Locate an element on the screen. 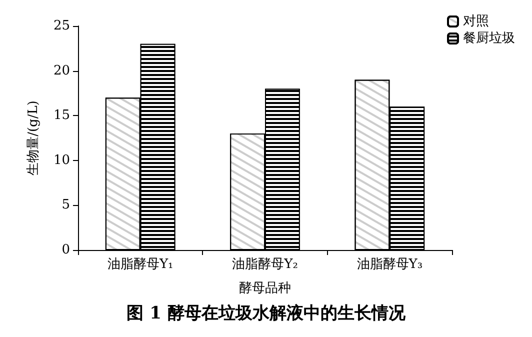  y-tick-label: 5 is located at coordinates (66, 205).